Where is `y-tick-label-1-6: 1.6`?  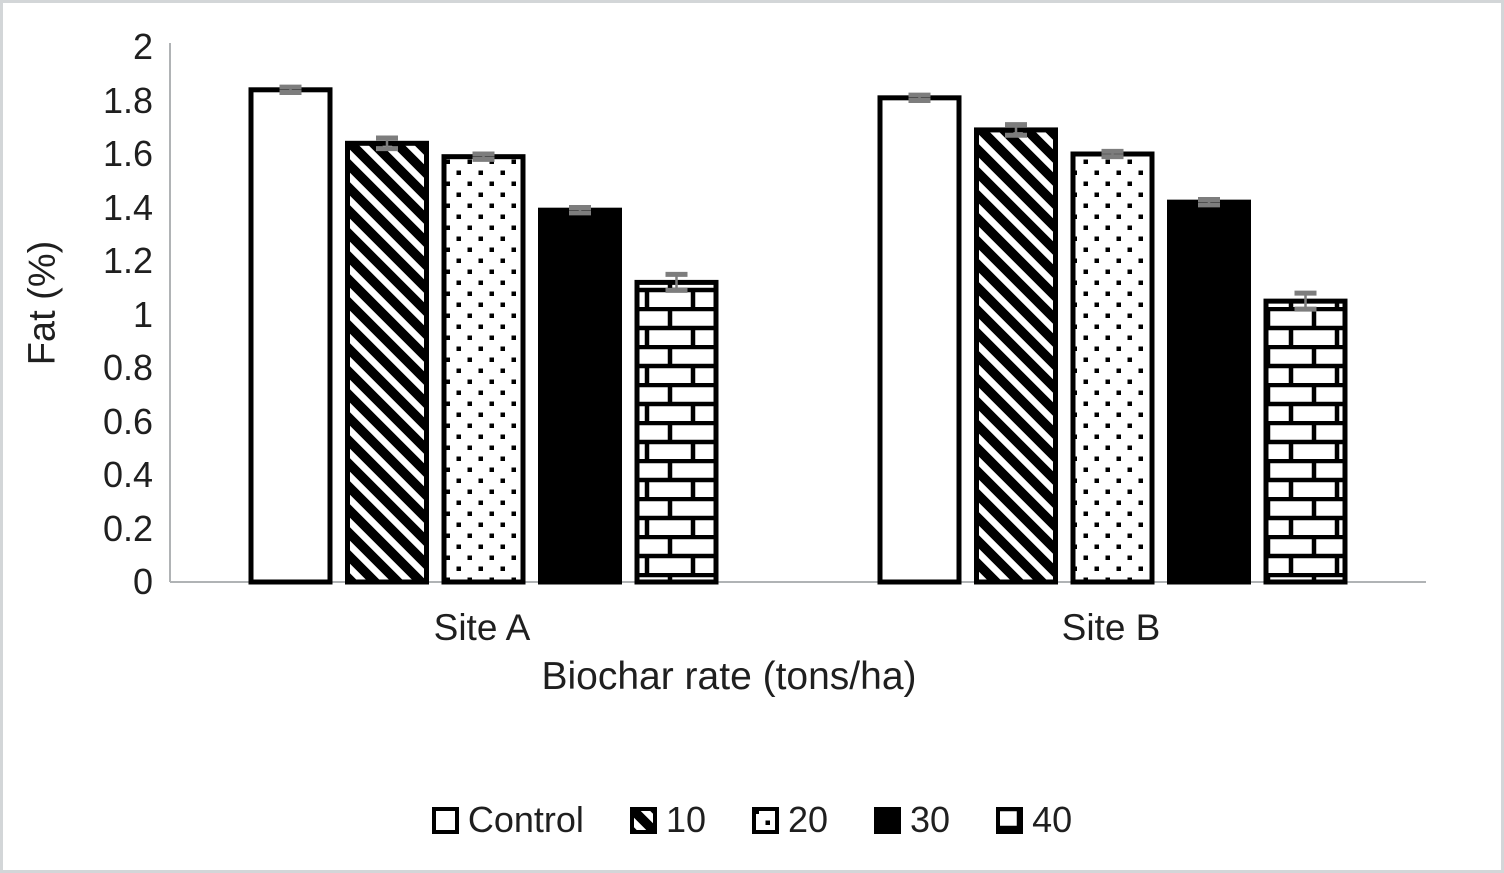
y-tick-label-1-6: 1.6 is located at coordinates (127, 153).